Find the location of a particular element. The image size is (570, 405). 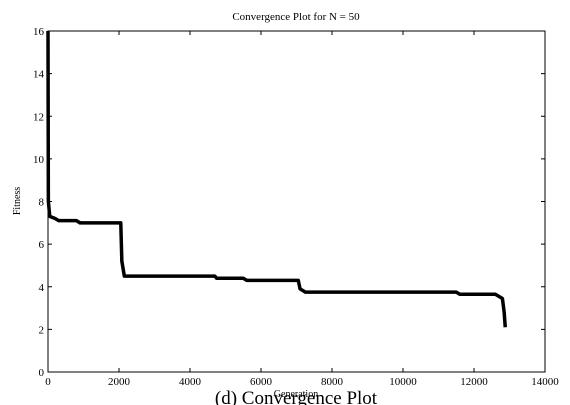

y-tick-label: 8 is located at coordinates (42, 203).